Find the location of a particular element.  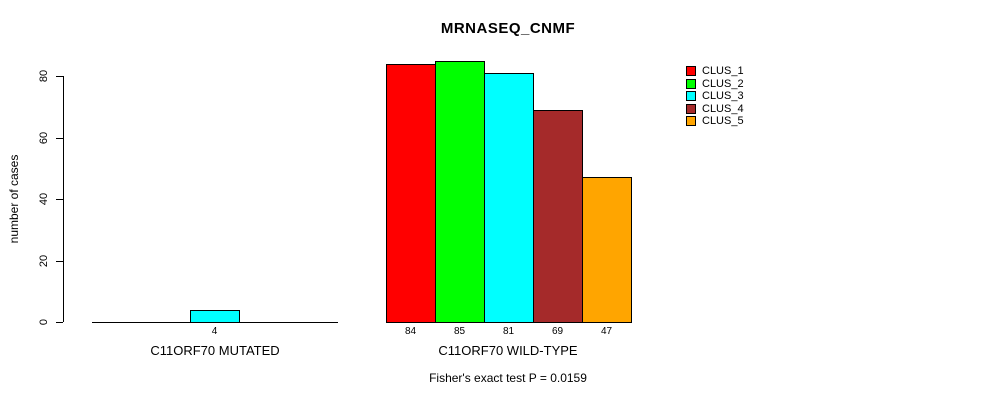

y-tick-label: 80 is located at coordinates (44, 76).